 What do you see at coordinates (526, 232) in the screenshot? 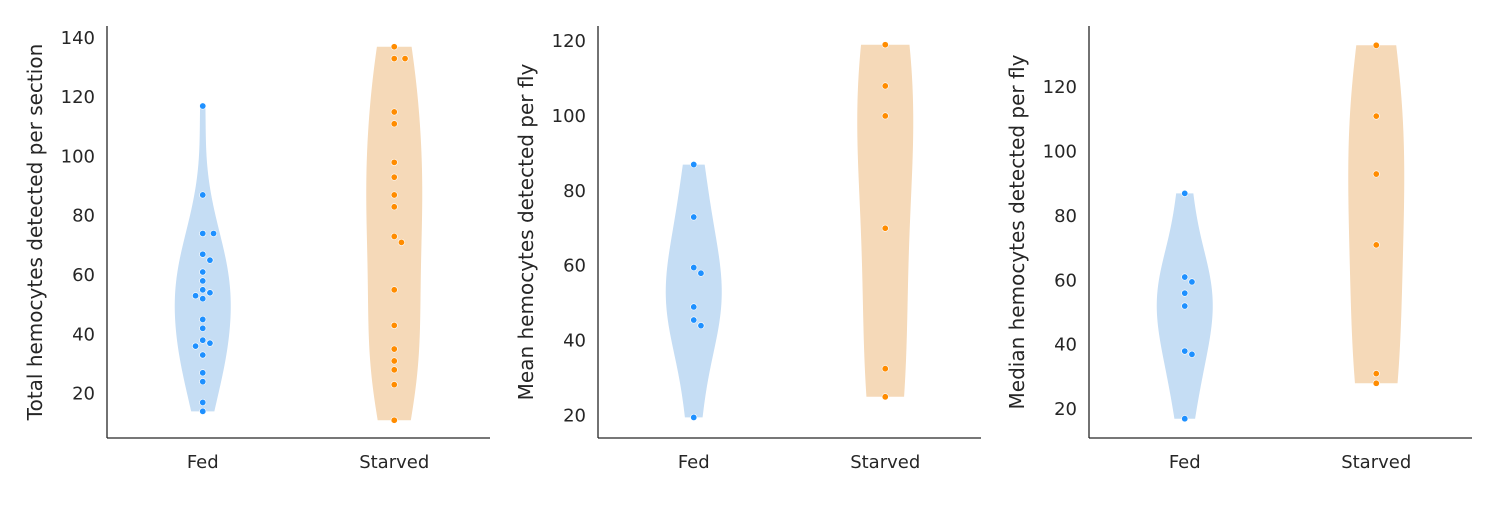
I see `y-axis-label: Mean hemocytes detected per fly` at bounding box center [526, 232].